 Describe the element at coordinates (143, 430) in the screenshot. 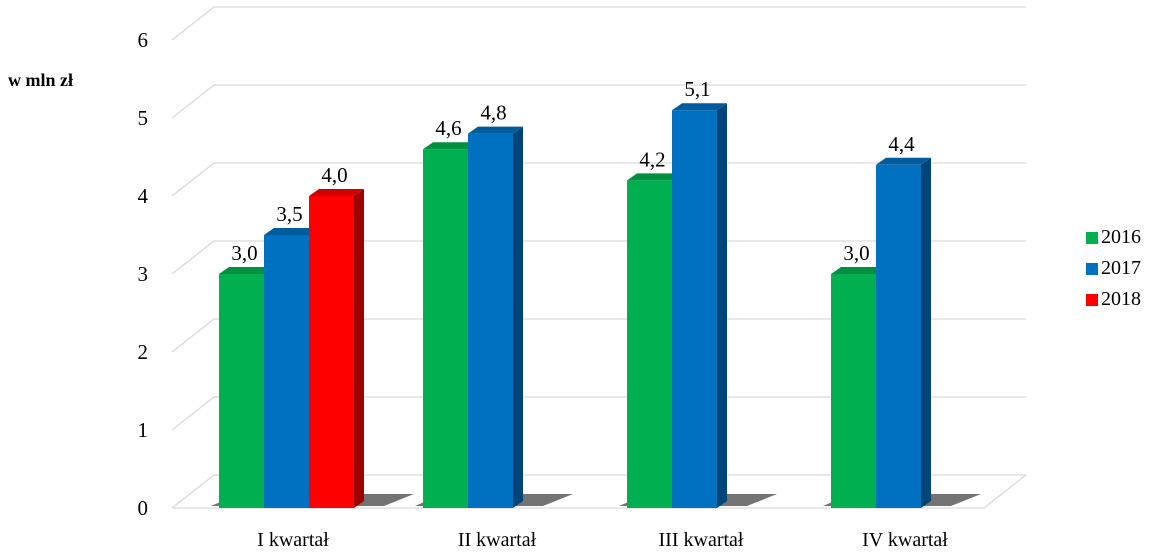

I see `y-tick-label: 1` at that location.